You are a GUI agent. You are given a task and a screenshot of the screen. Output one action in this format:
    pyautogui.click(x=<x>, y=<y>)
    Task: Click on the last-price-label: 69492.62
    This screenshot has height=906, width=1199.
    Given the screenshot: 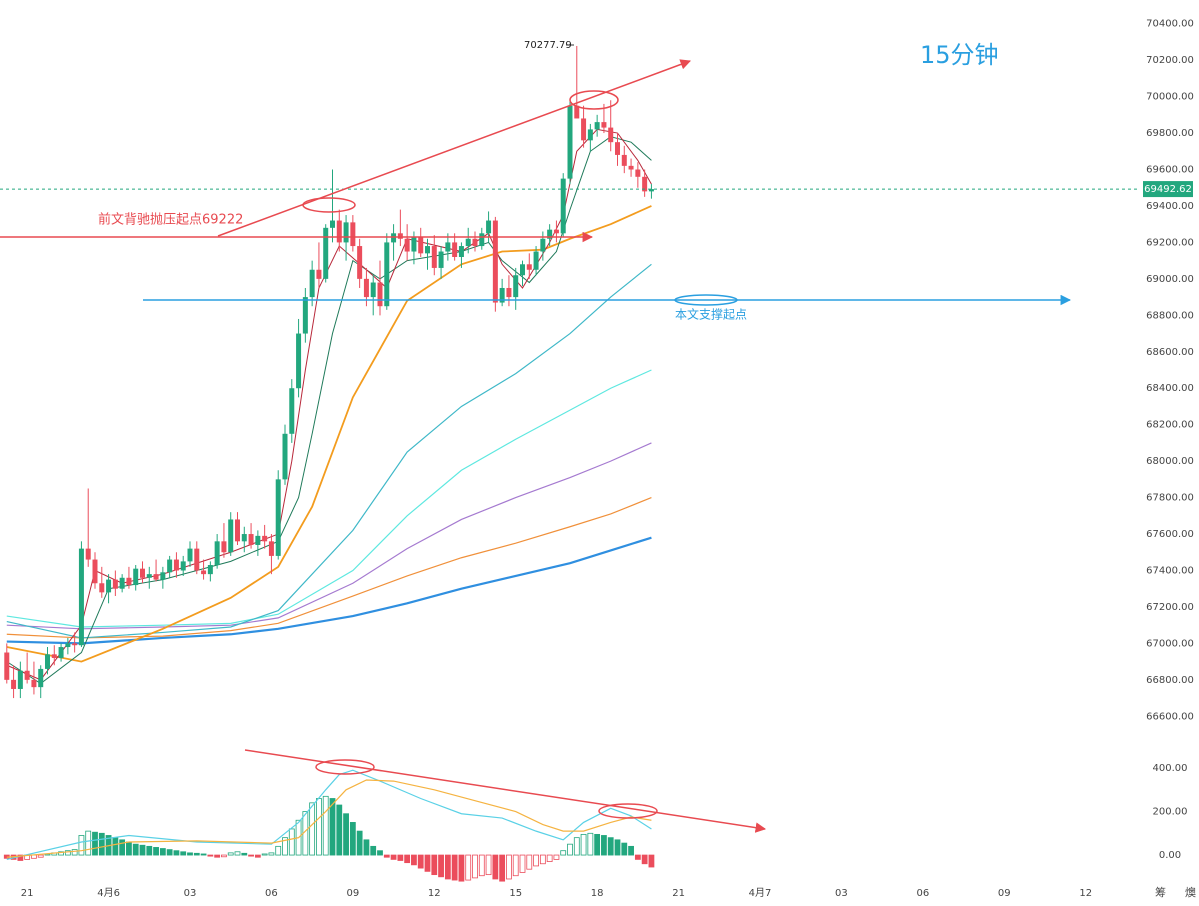 What is the action you would take?
    pyautogui.click(x=1168, y=189)
    